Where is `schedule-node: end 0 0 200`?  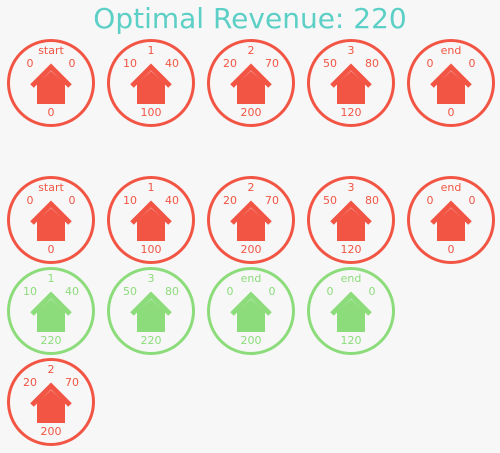 schedule-node: end 0 0 200 is located at coordinates (251, 311).